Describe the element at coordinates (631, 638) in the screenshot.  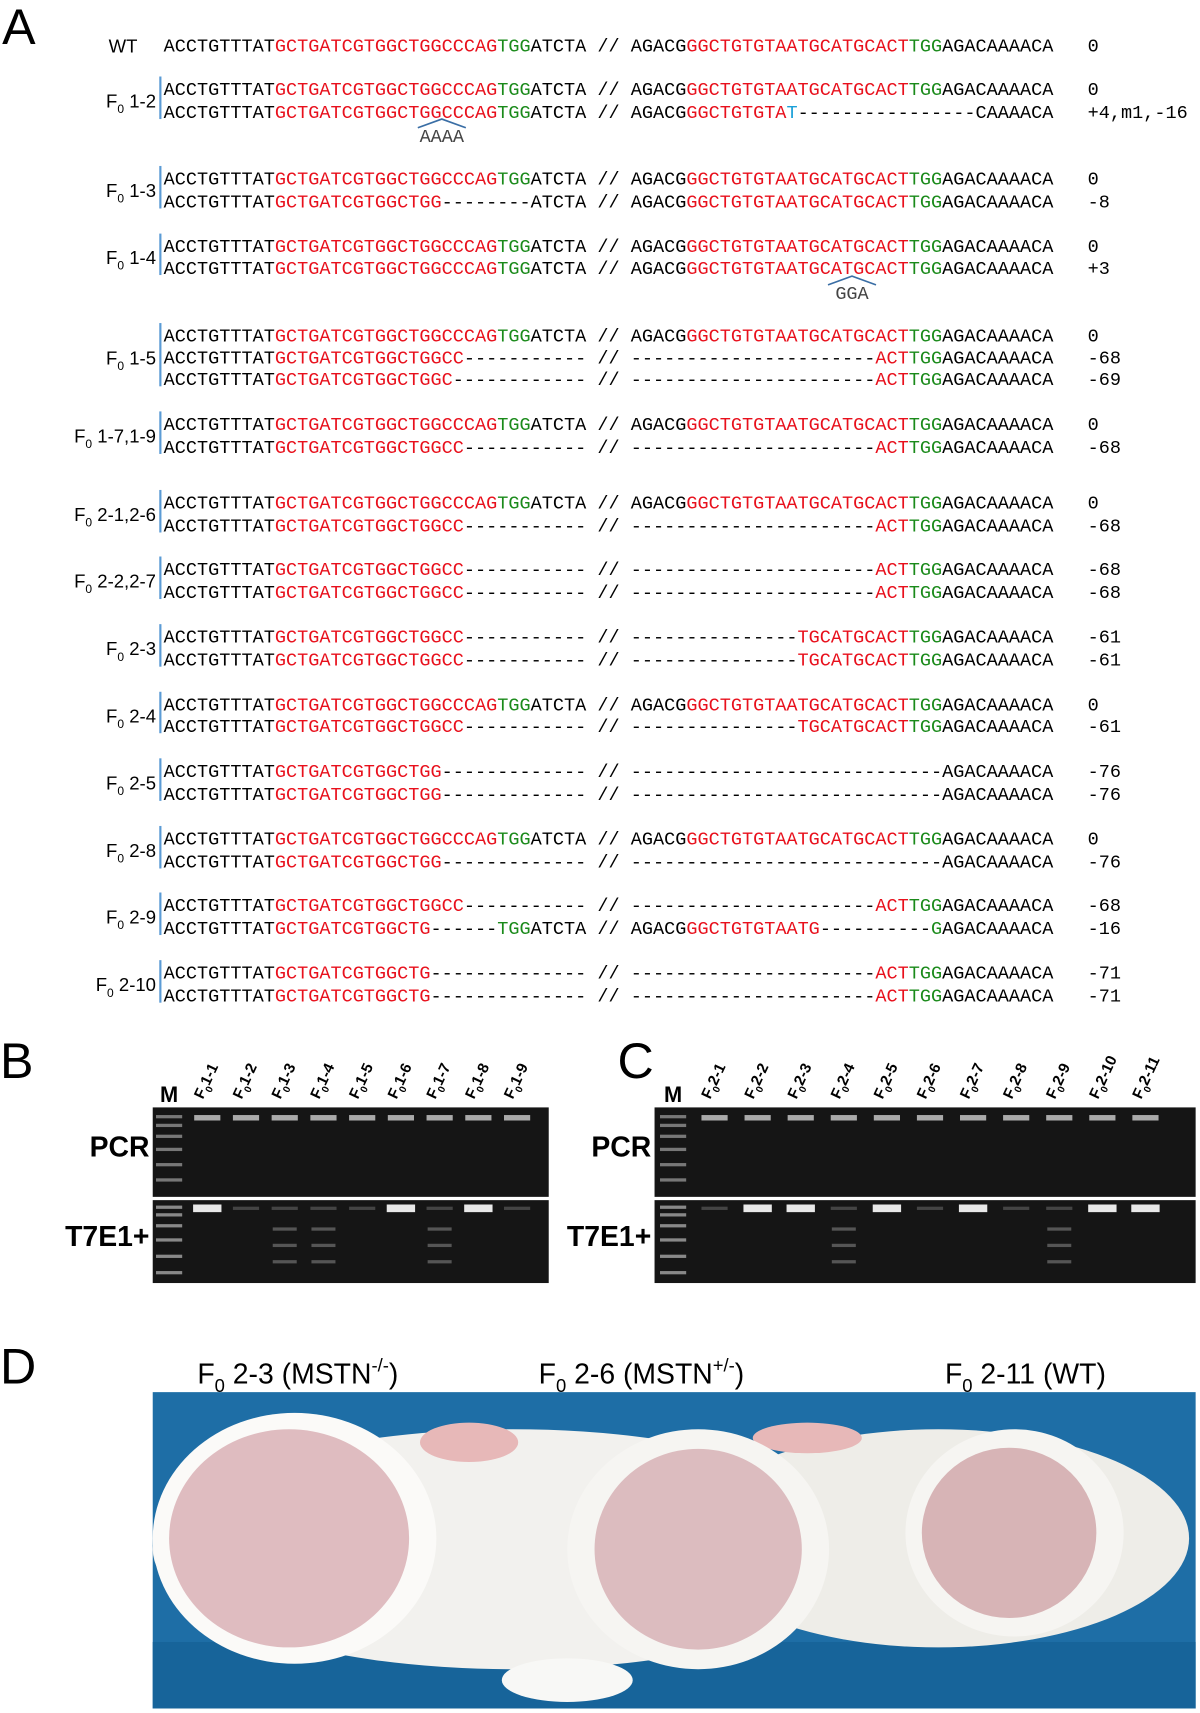
I see `sequence-segment: ----------- // ---------------` at that location.